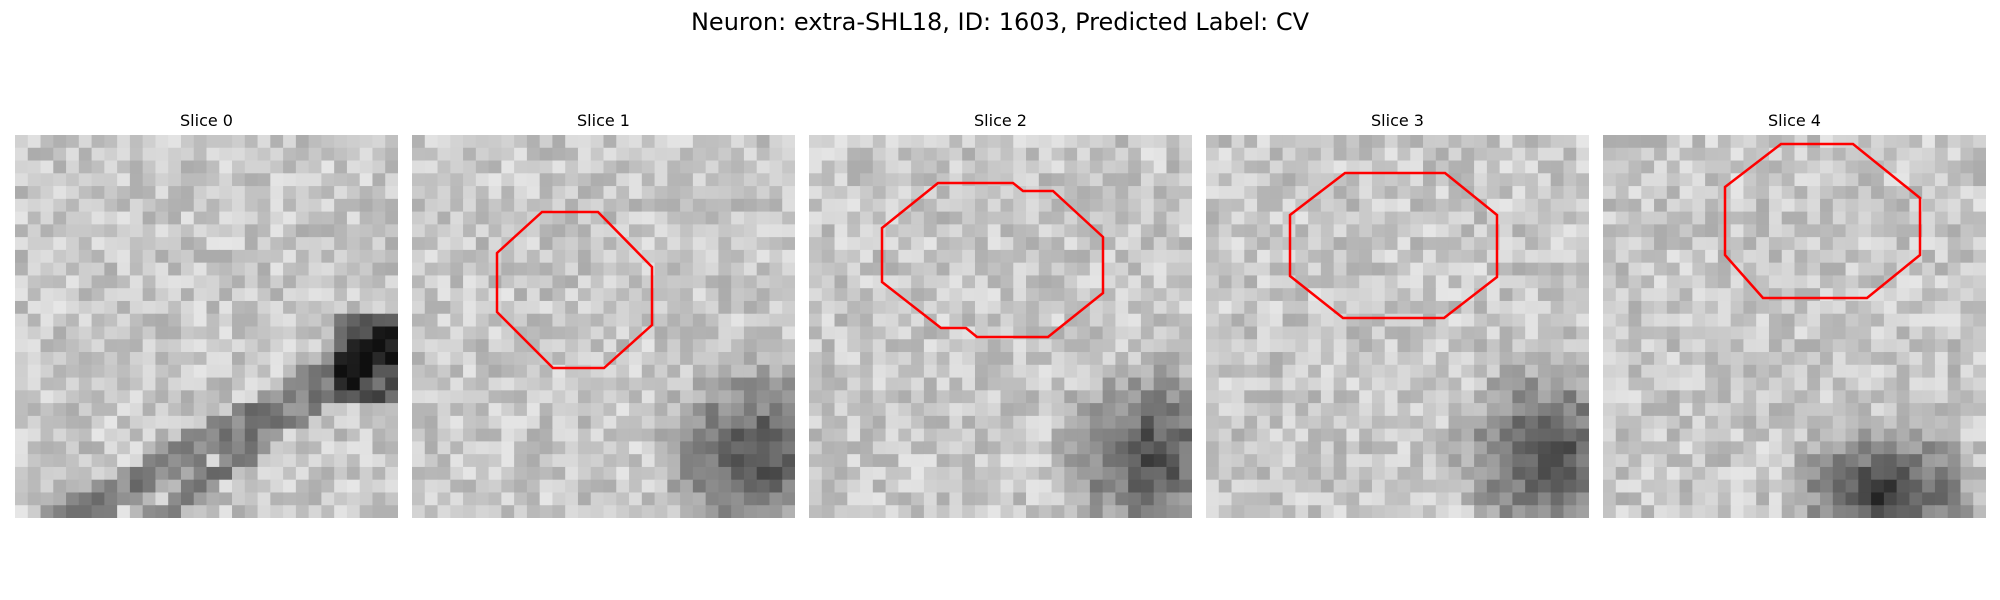  I want to click on slice-title-2: Slice 2, so click(1000, 120).